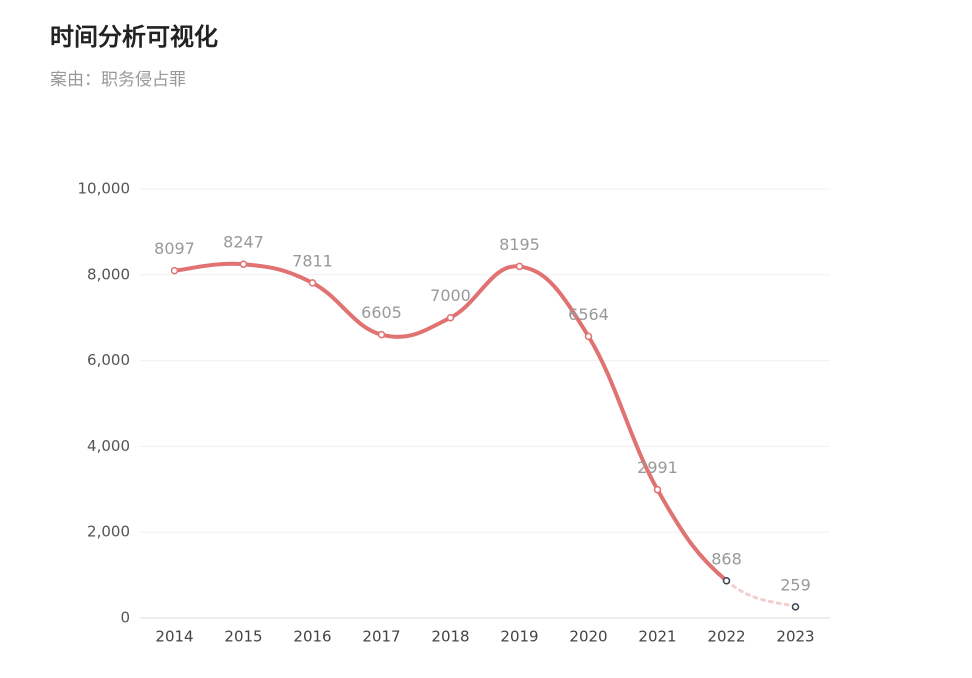 Image resolution: width=972 pixels, height=678 pixels. Describe the element at coordinates (726, 558) in the screenshot. I see `data-label: 868` at that location.